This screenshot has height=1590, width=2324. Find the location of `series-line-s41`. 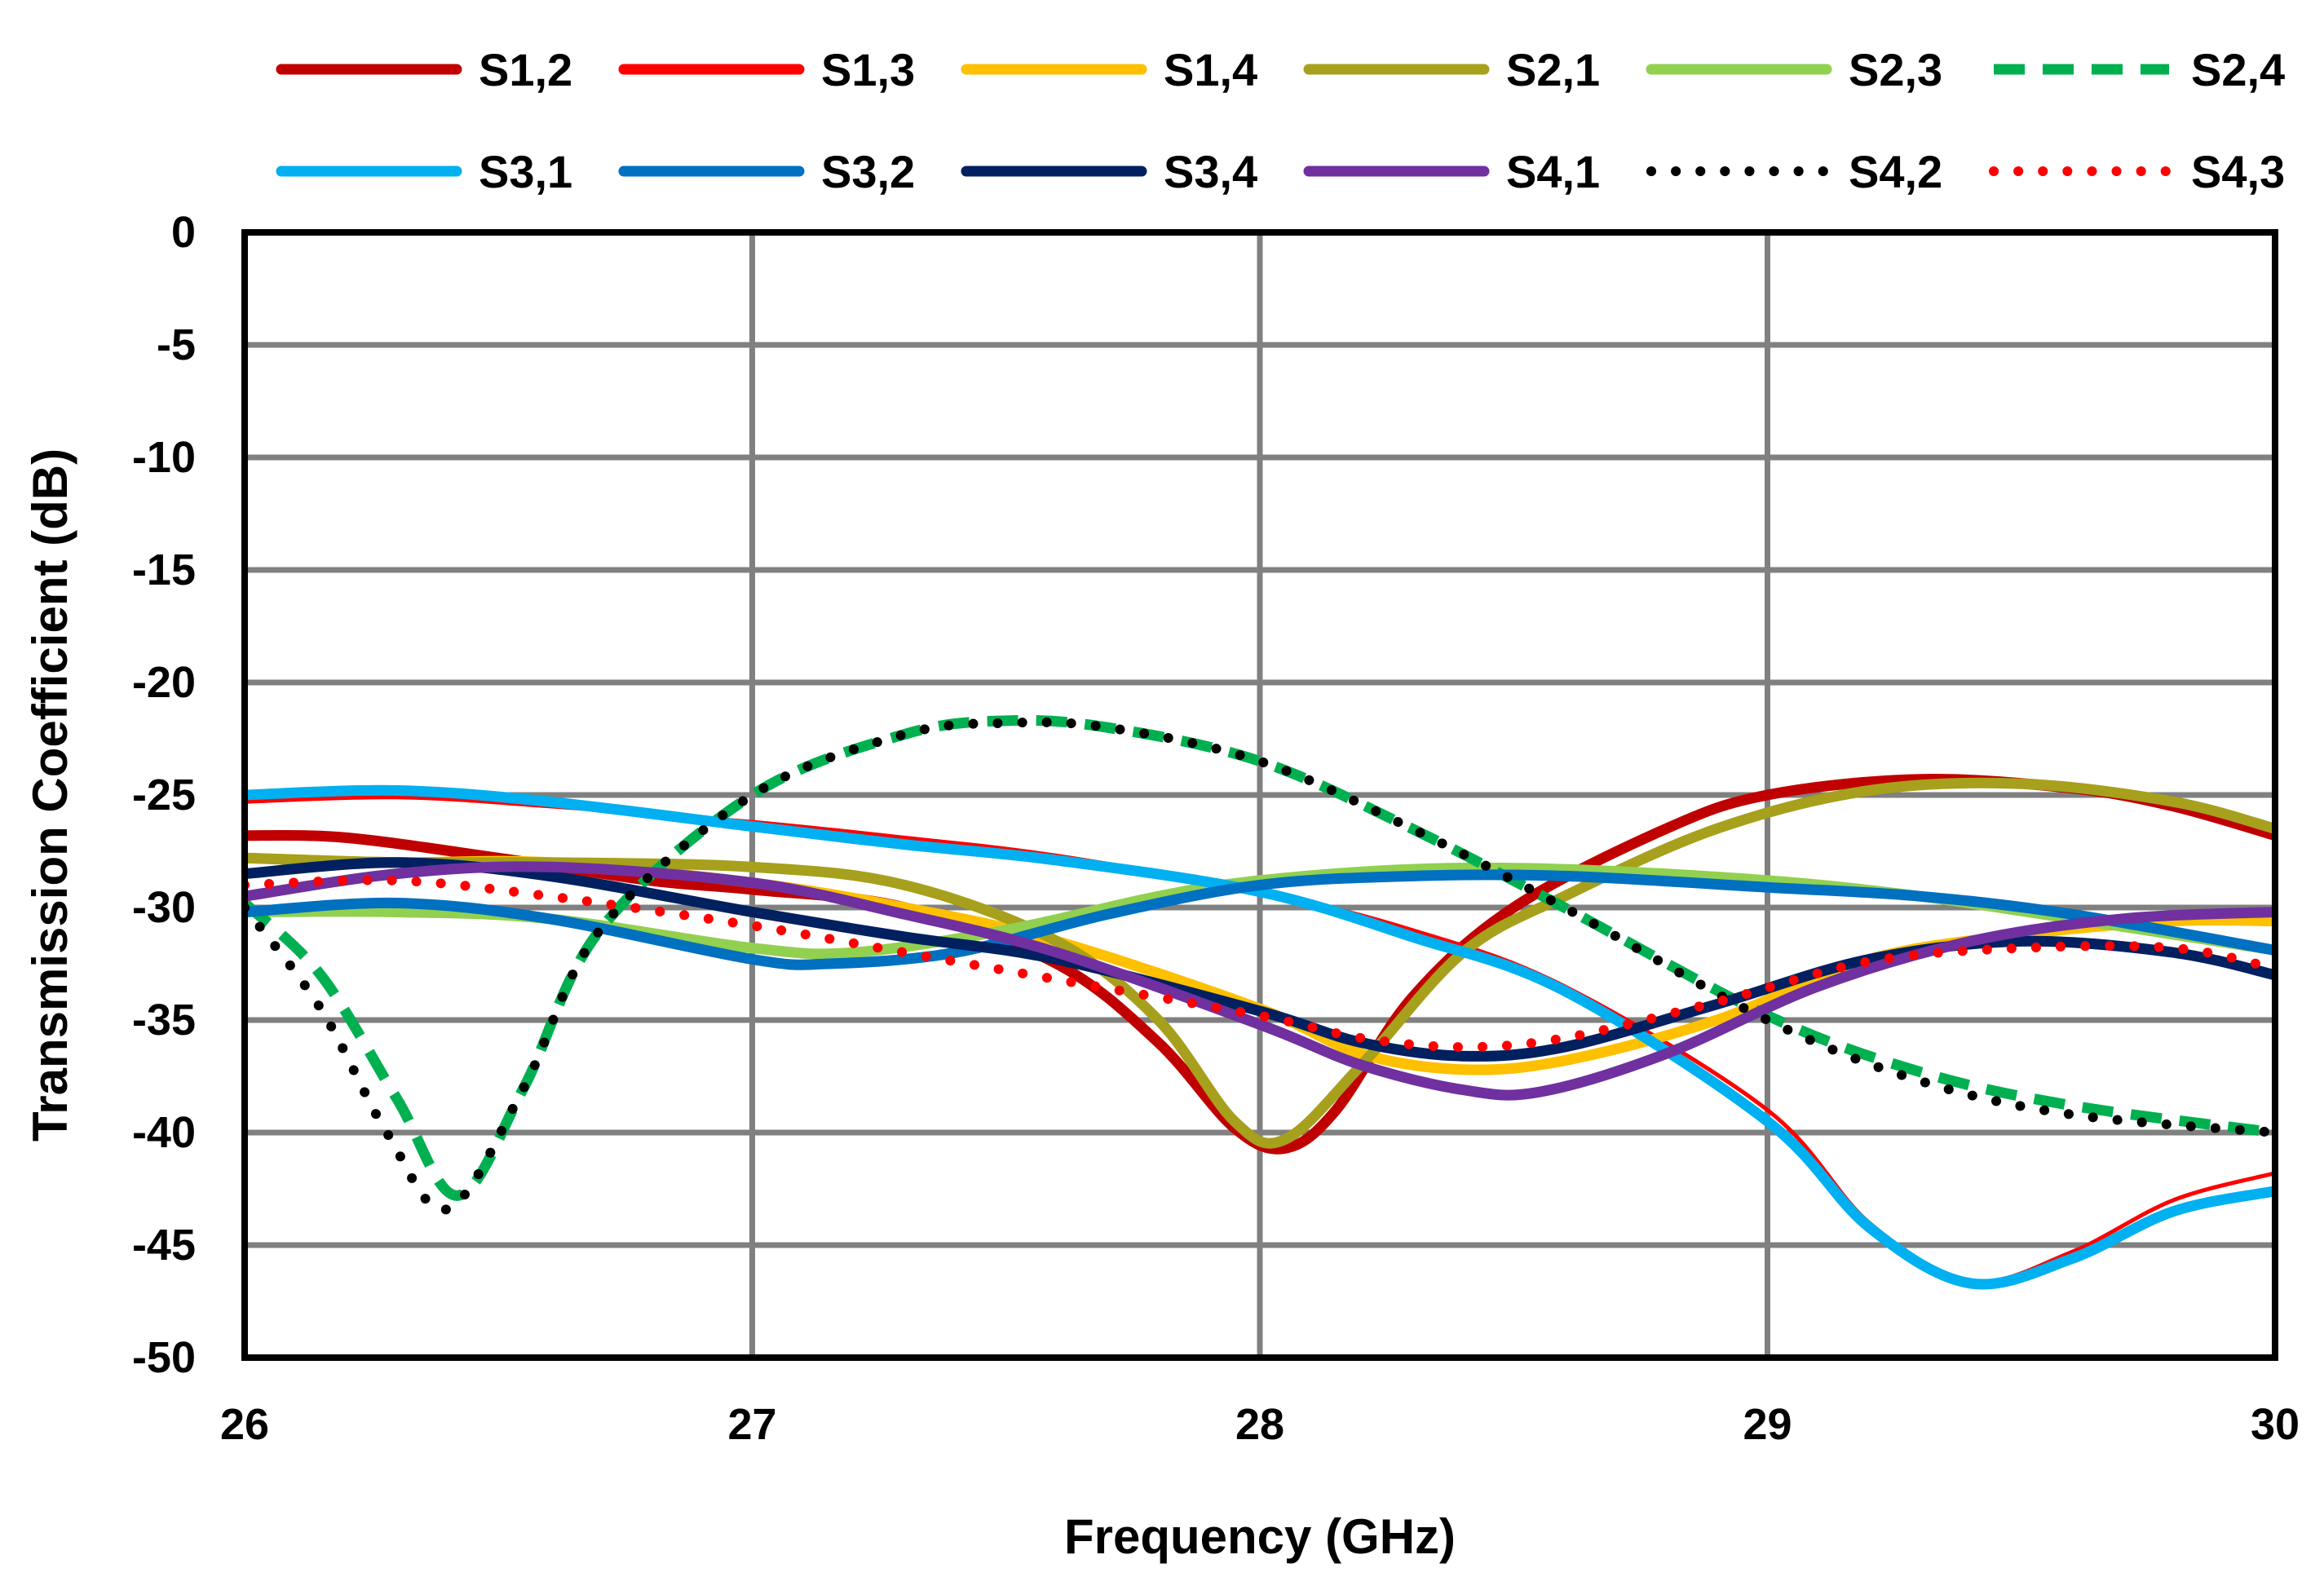

series-line-s41 is located at coordinates (1260, 981).